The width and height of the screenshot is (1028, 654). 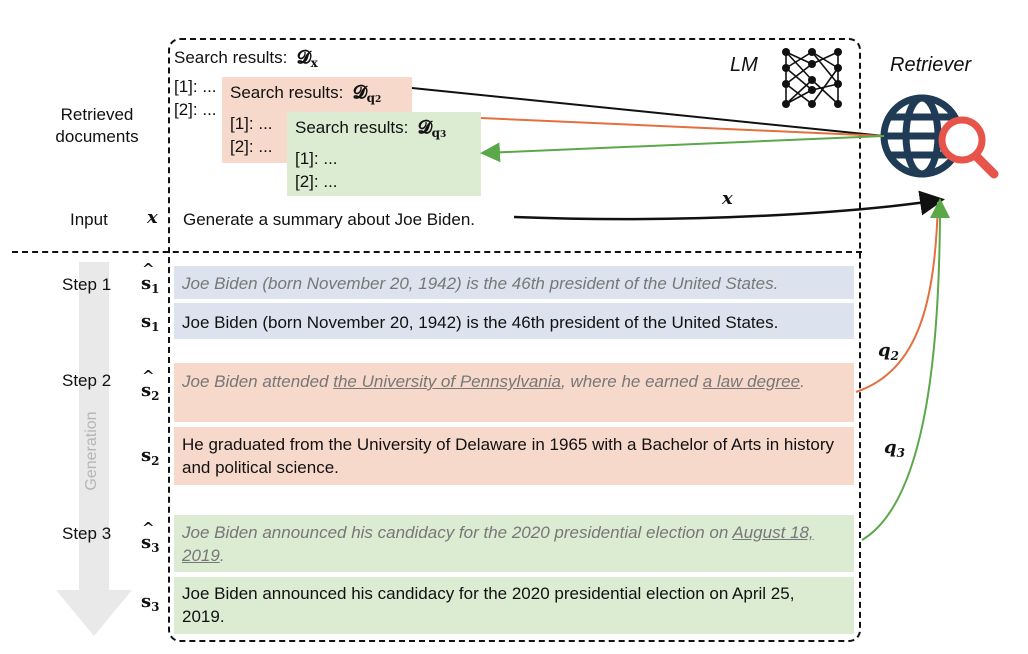 What do you see at coordinates (744, 65) in the screenshot?
I see `lm-label: LM` at bounding box center [744, 65].